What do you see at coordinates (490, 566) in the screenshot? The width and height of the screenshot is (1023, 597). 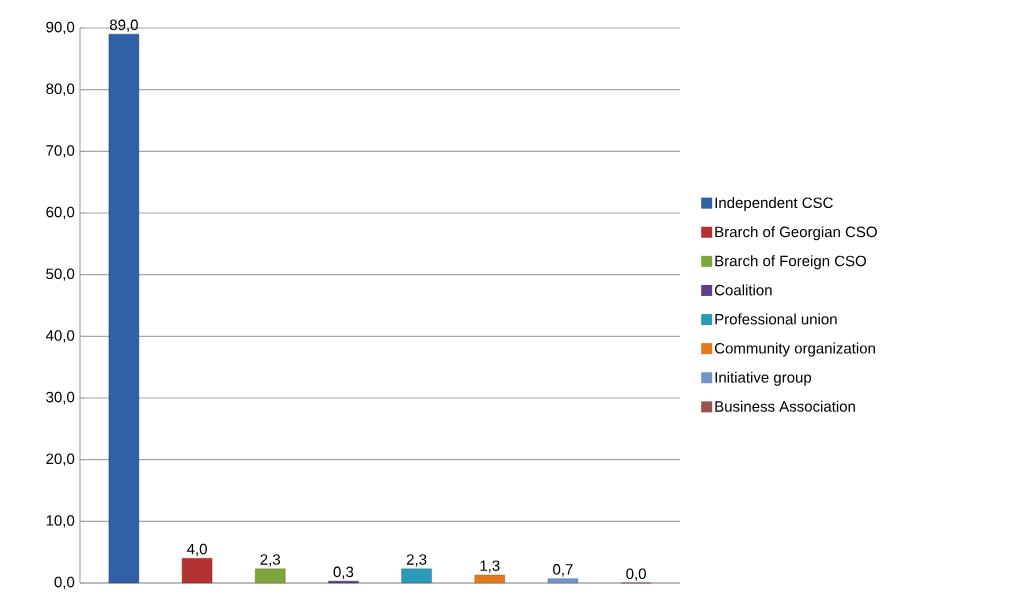 I see `data-label: 1,3` at bounding box center [490, 566].